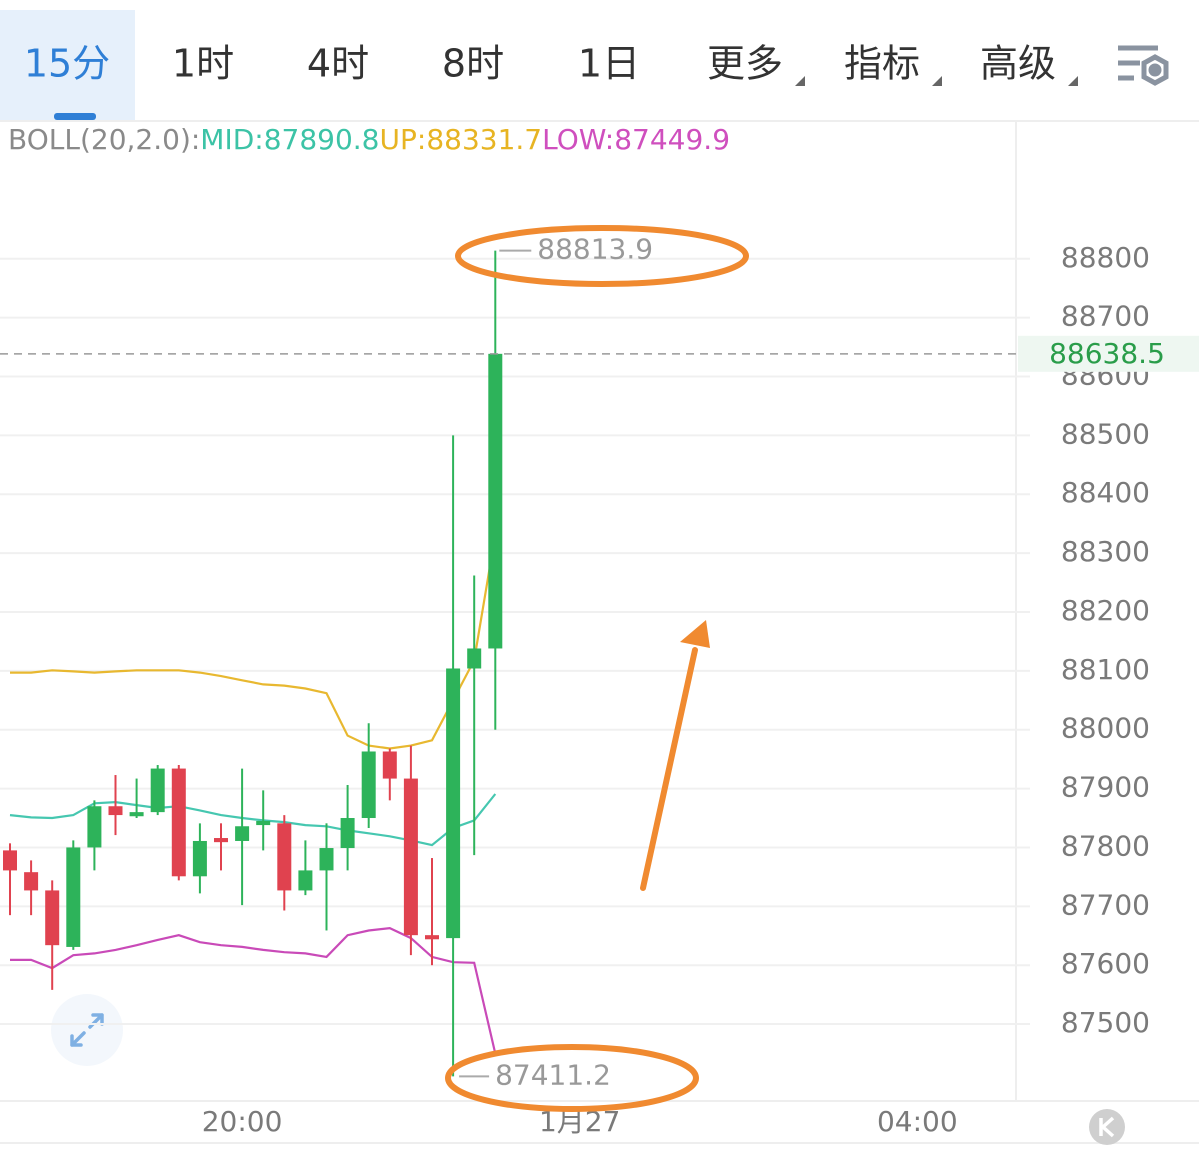 The width and height of the screenshot is (1199, 1155). I want to click on expand-button, so click(87, 1030).